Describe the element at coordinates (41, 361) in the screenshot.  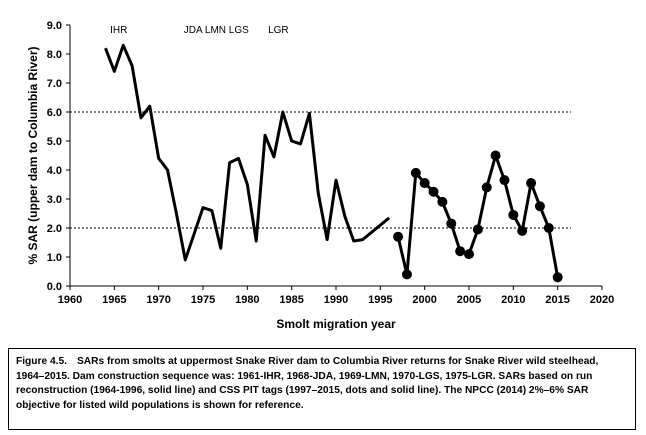
I see `figure-number: Figure 4.5.` at that location.